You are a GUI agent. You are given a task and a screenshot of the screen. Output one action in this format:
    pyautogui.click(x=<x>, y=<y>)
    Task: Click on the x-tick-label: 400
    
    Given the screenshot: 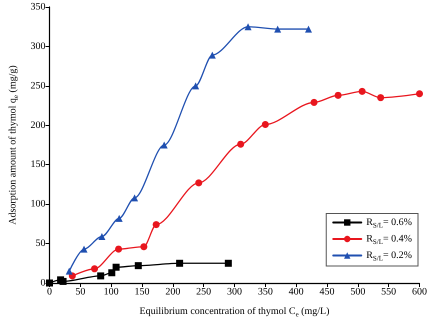 What is the action you would take?
    pyautogui.click(x=296, y=292)
    